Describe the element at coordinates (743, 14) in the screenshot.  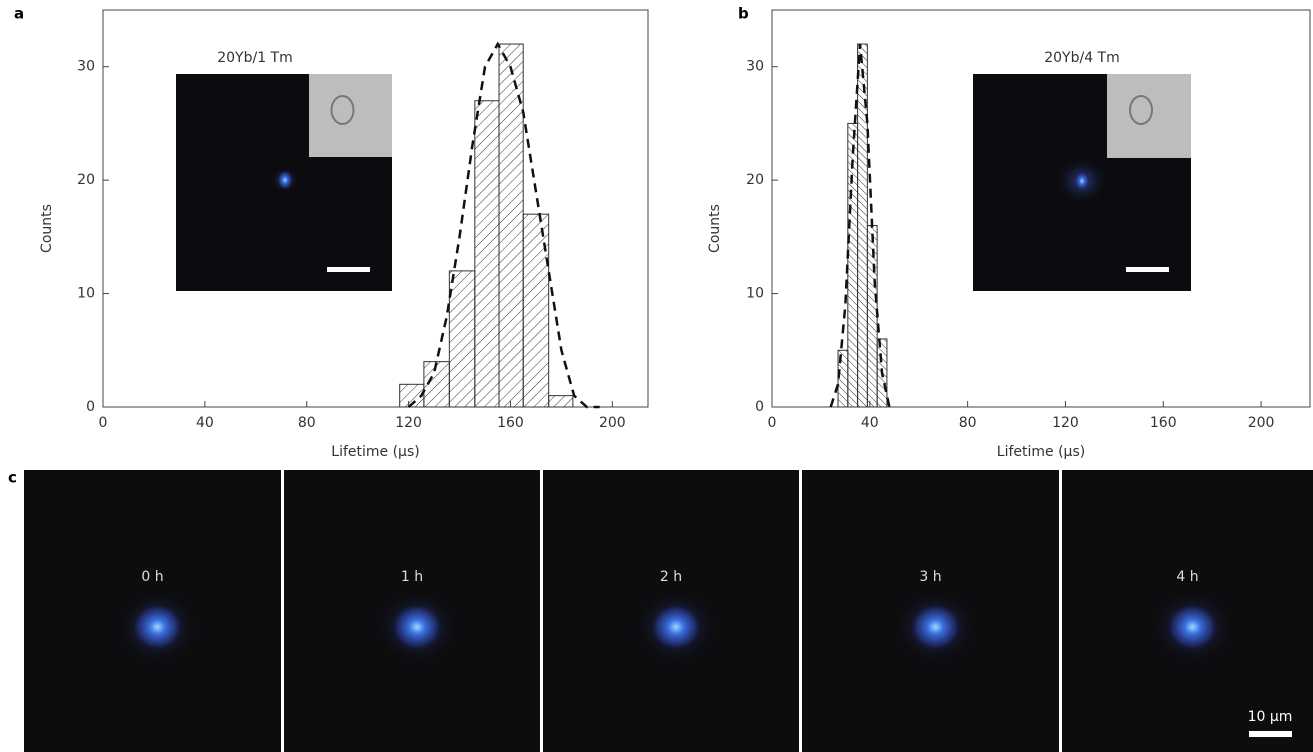
I see `panel-label: b` at that location.